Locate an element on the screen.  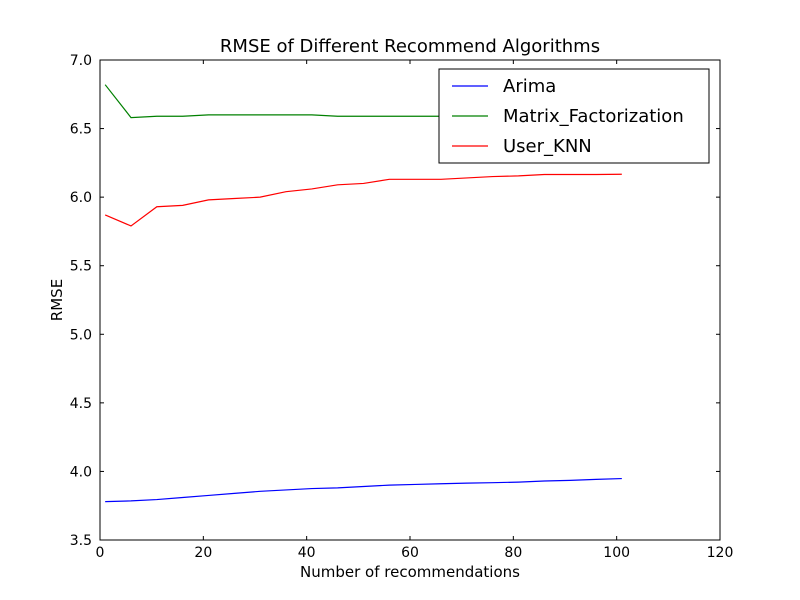
y-tick-label: 7.0 is located at coordinates (81, 61).